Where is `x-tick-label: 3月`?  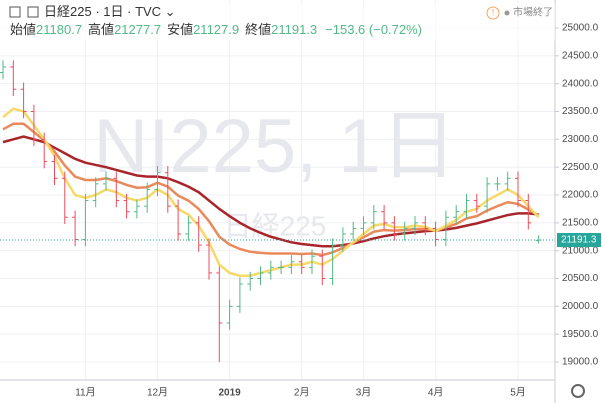
x-tick-label: 3月 is located at coordinates (364, 393).